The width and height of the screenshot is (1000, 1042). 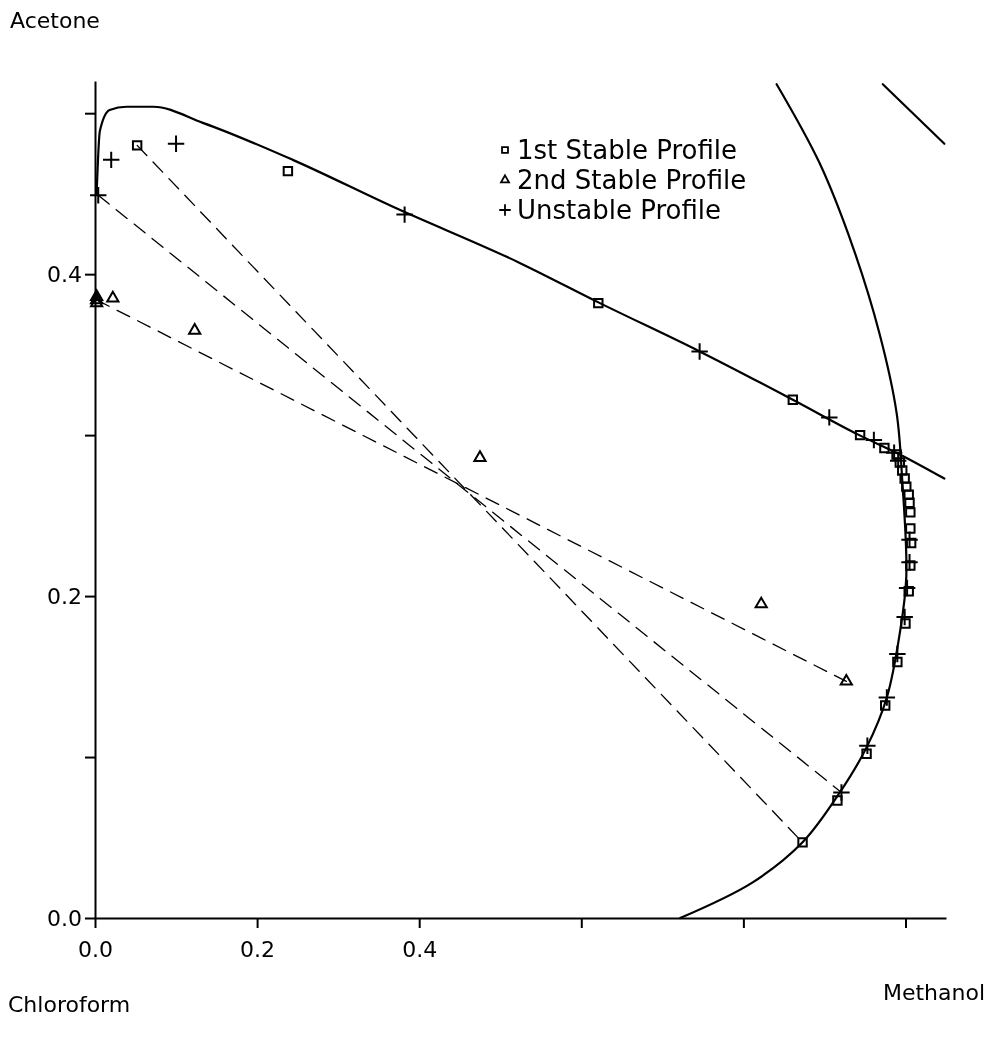 I want to click on legend-label: 2nd Stable Profile, so click(x=632, y=180).